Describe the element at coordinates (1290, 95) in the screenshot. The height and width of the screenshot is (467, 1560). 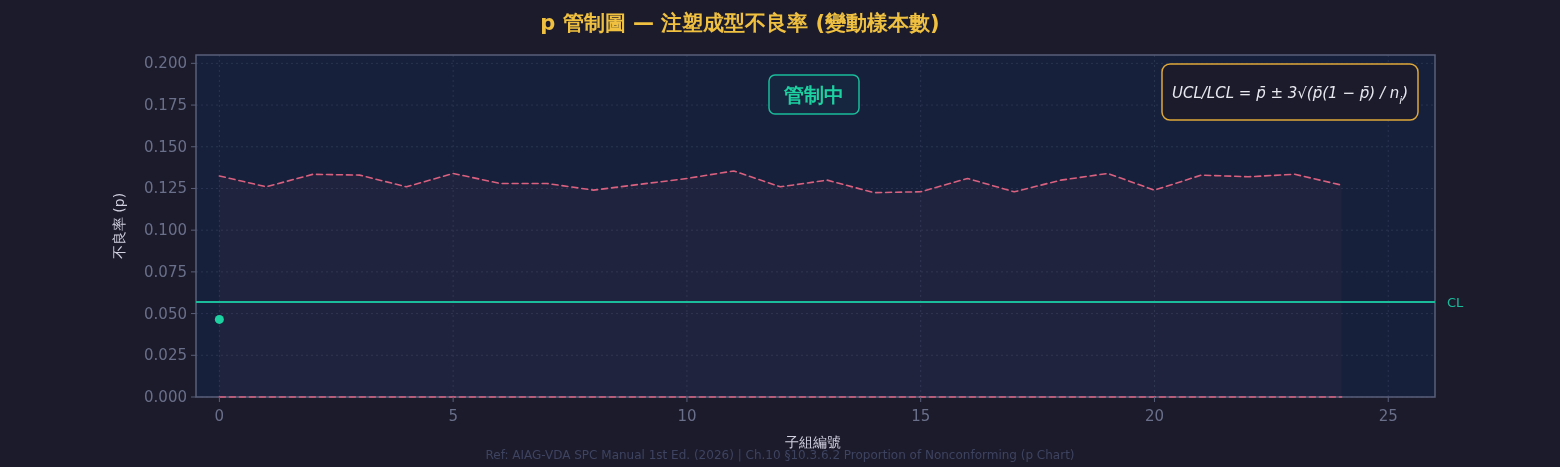
I see `annotation: UCL/LCL = p̄ ± 3√(p̄(1 − p̄) / n$_{i}$)` at that location.